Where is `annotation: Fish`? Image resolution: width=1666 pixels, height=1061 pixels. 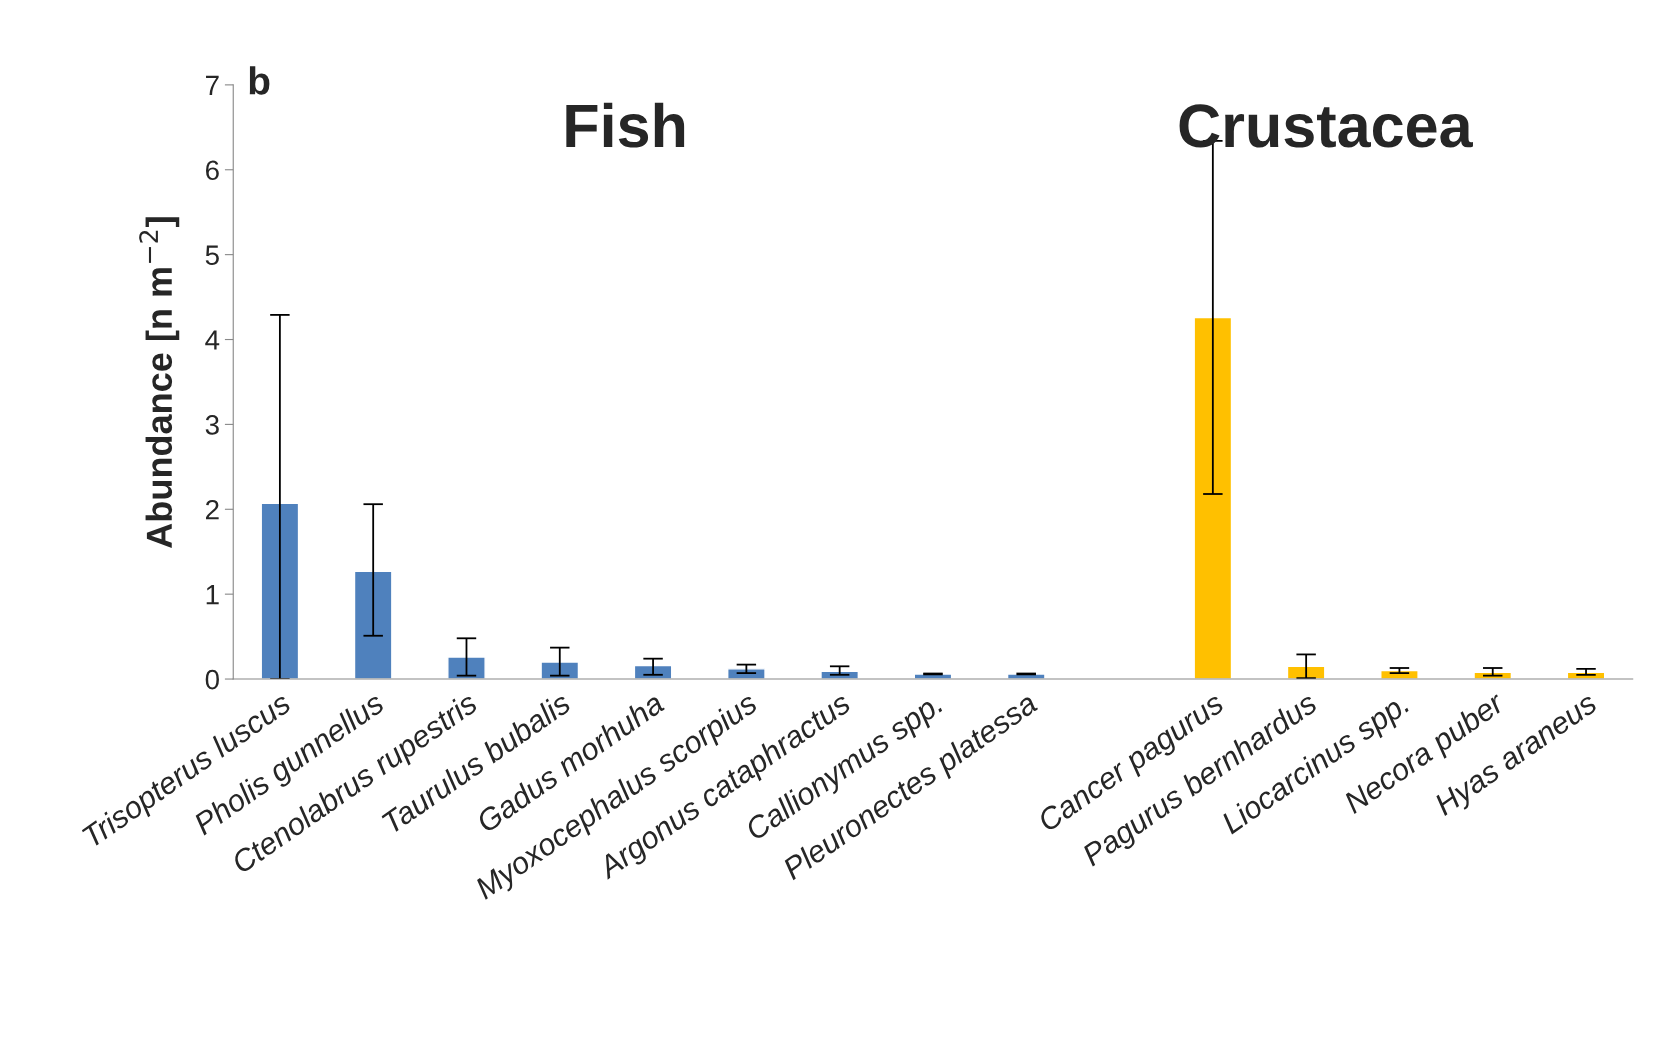 annotation: Fish is located at coordinates (625, 125).